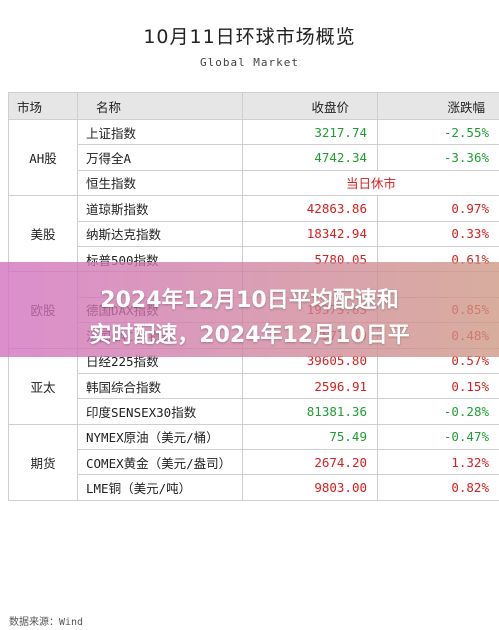  I want to click on index-name-cell: NYMEX原油（美元/桶）, so click(160, 437).